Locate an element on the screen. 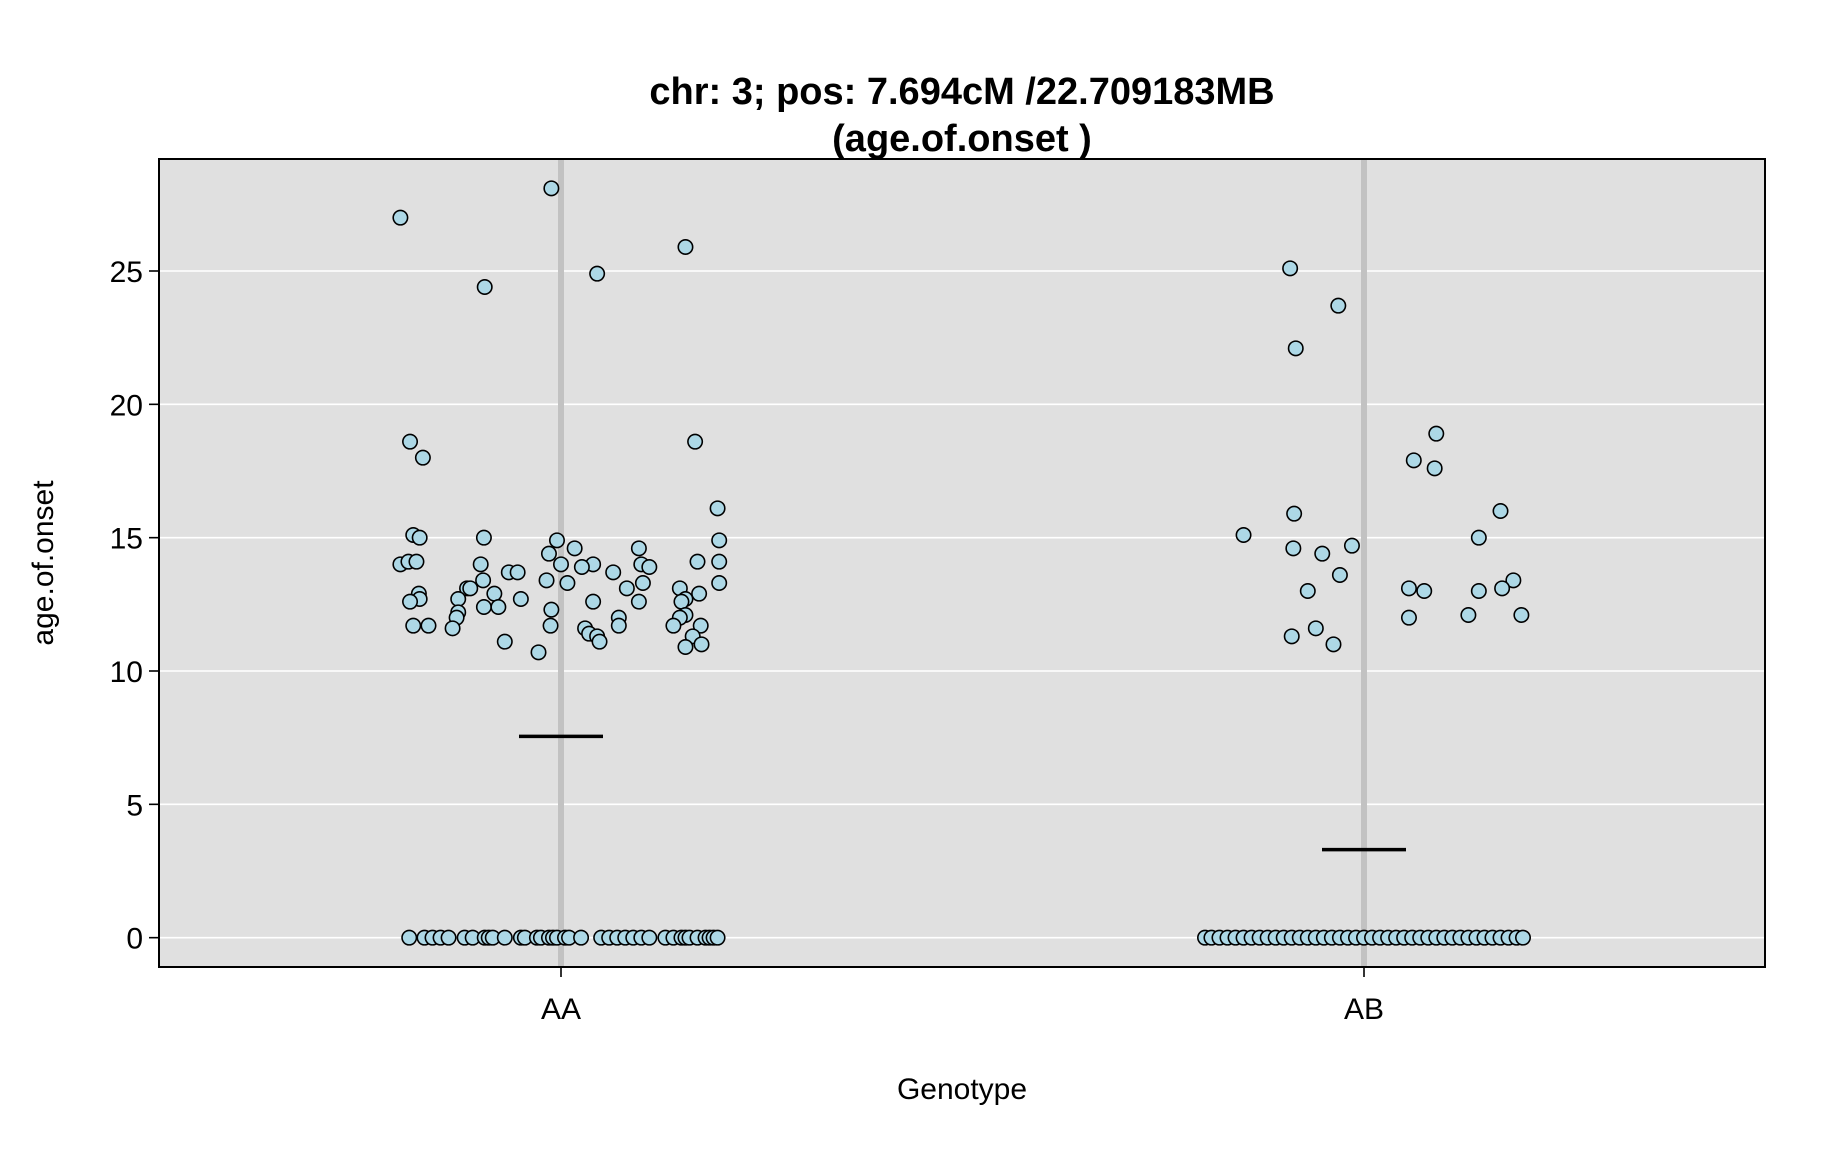 The height and width of the screenshot is (1152, 1824). y-tick-label: 20 is located at coordinates (126, 405).